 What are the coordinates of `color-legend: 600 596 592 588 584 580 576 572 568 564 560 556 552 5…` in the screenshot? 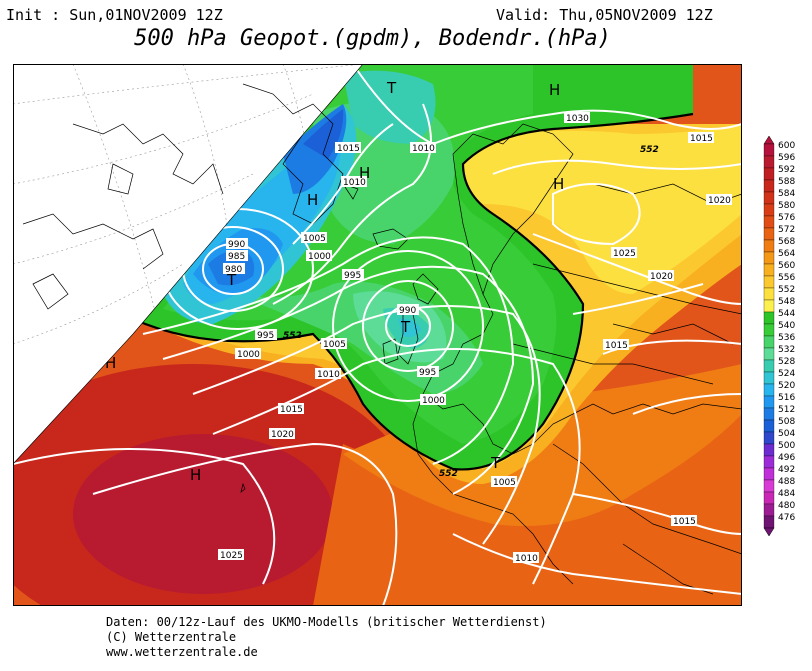 It's located at (779, 336).